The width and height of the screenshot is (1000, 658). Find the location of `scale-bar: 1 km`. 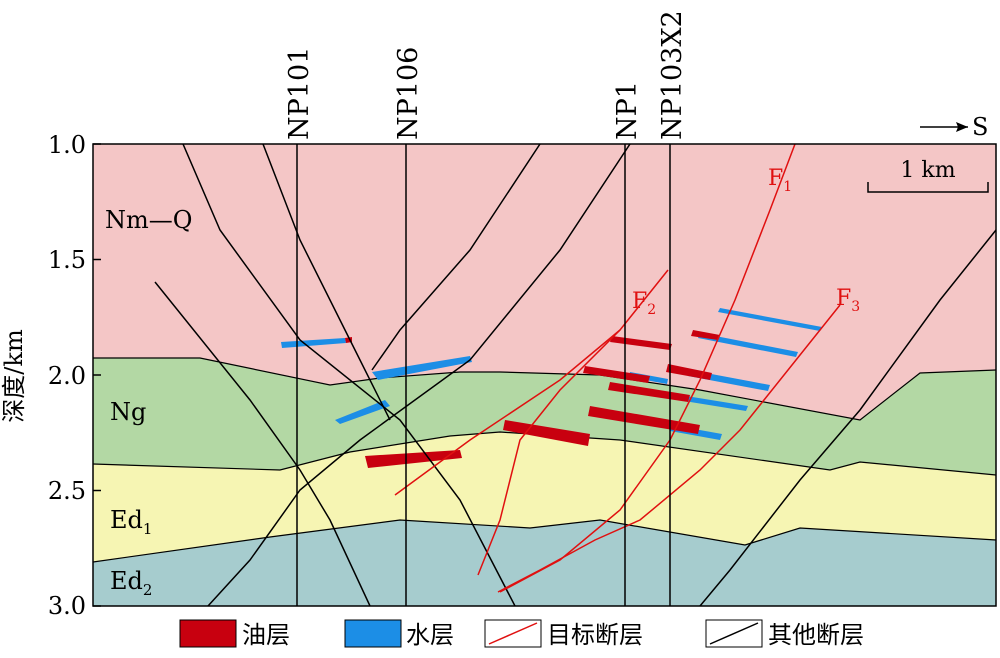

scale-bar: 1 km is located at coordinates (928, 175).